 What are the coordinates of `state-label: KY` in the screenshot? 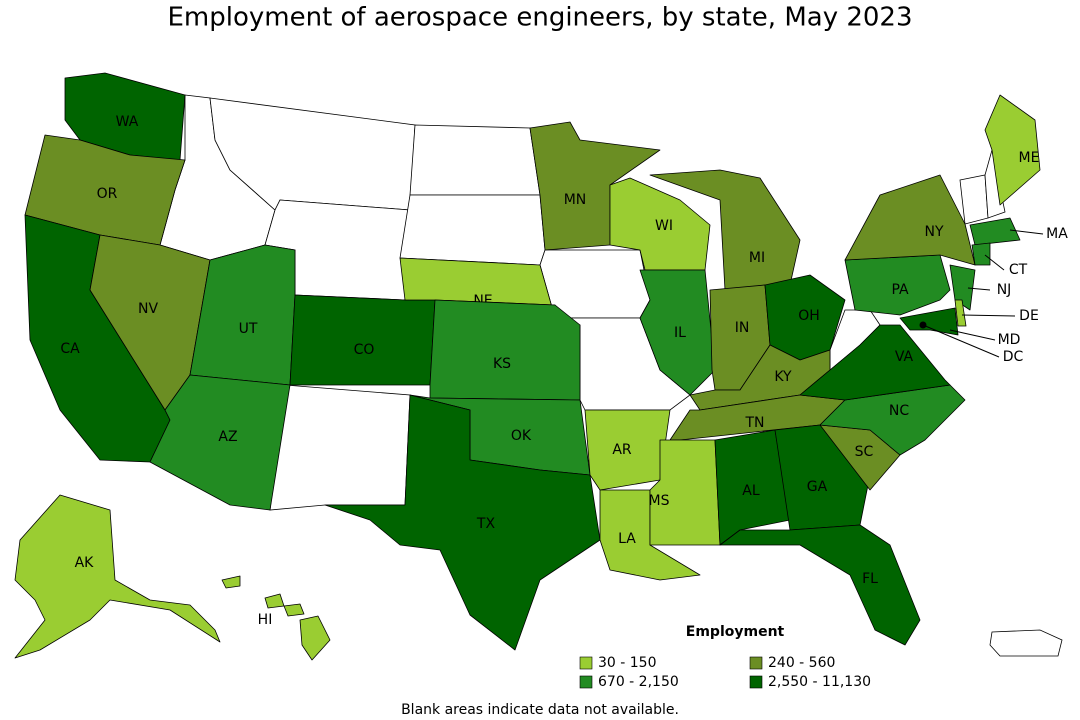 It's located at (783, 377).